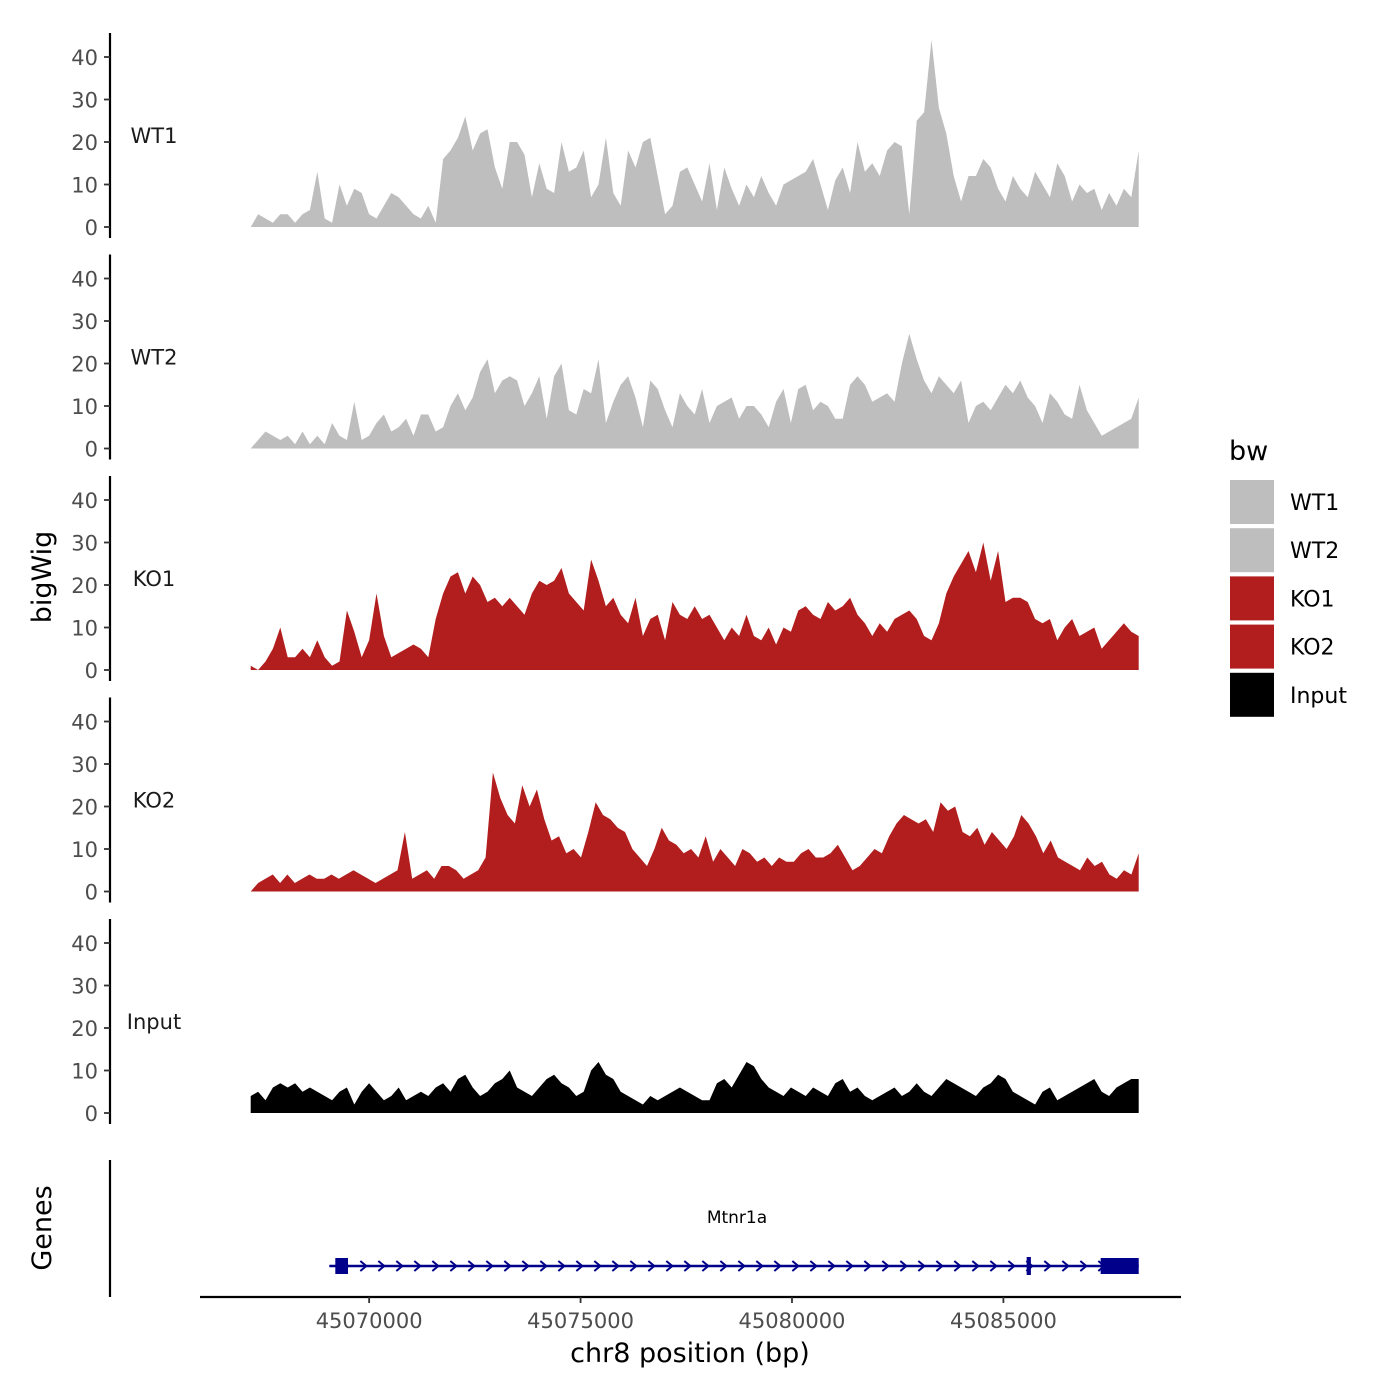  What do you see at coordinates (694, 1087) in the screenshot?
I see `series-area-input` at bounding box center [694, 1087].